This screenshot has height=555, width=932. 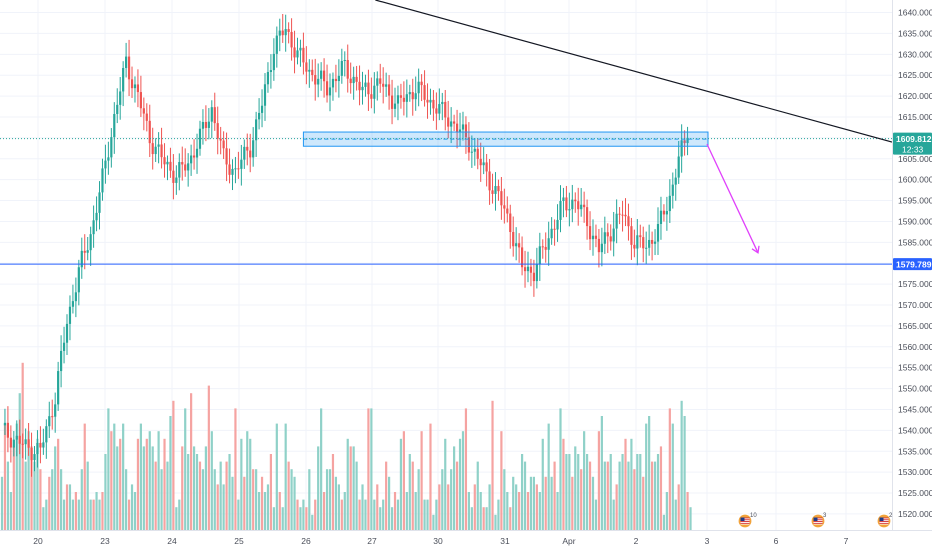 I want to click on y-tick-label: 1590.000, so click(x=915, y=221).